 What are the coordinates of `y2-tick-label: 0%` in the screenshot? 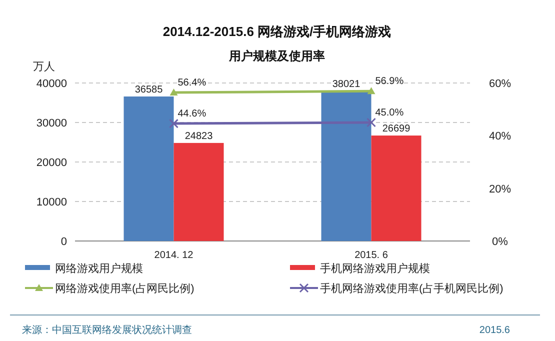 It's located at (500, 242).